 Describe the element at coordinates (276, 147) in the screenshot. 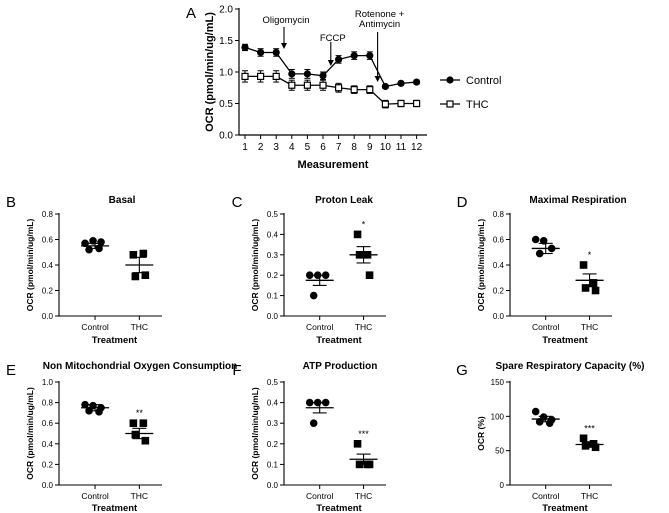

I see `x-tick-label: 3` at that location.